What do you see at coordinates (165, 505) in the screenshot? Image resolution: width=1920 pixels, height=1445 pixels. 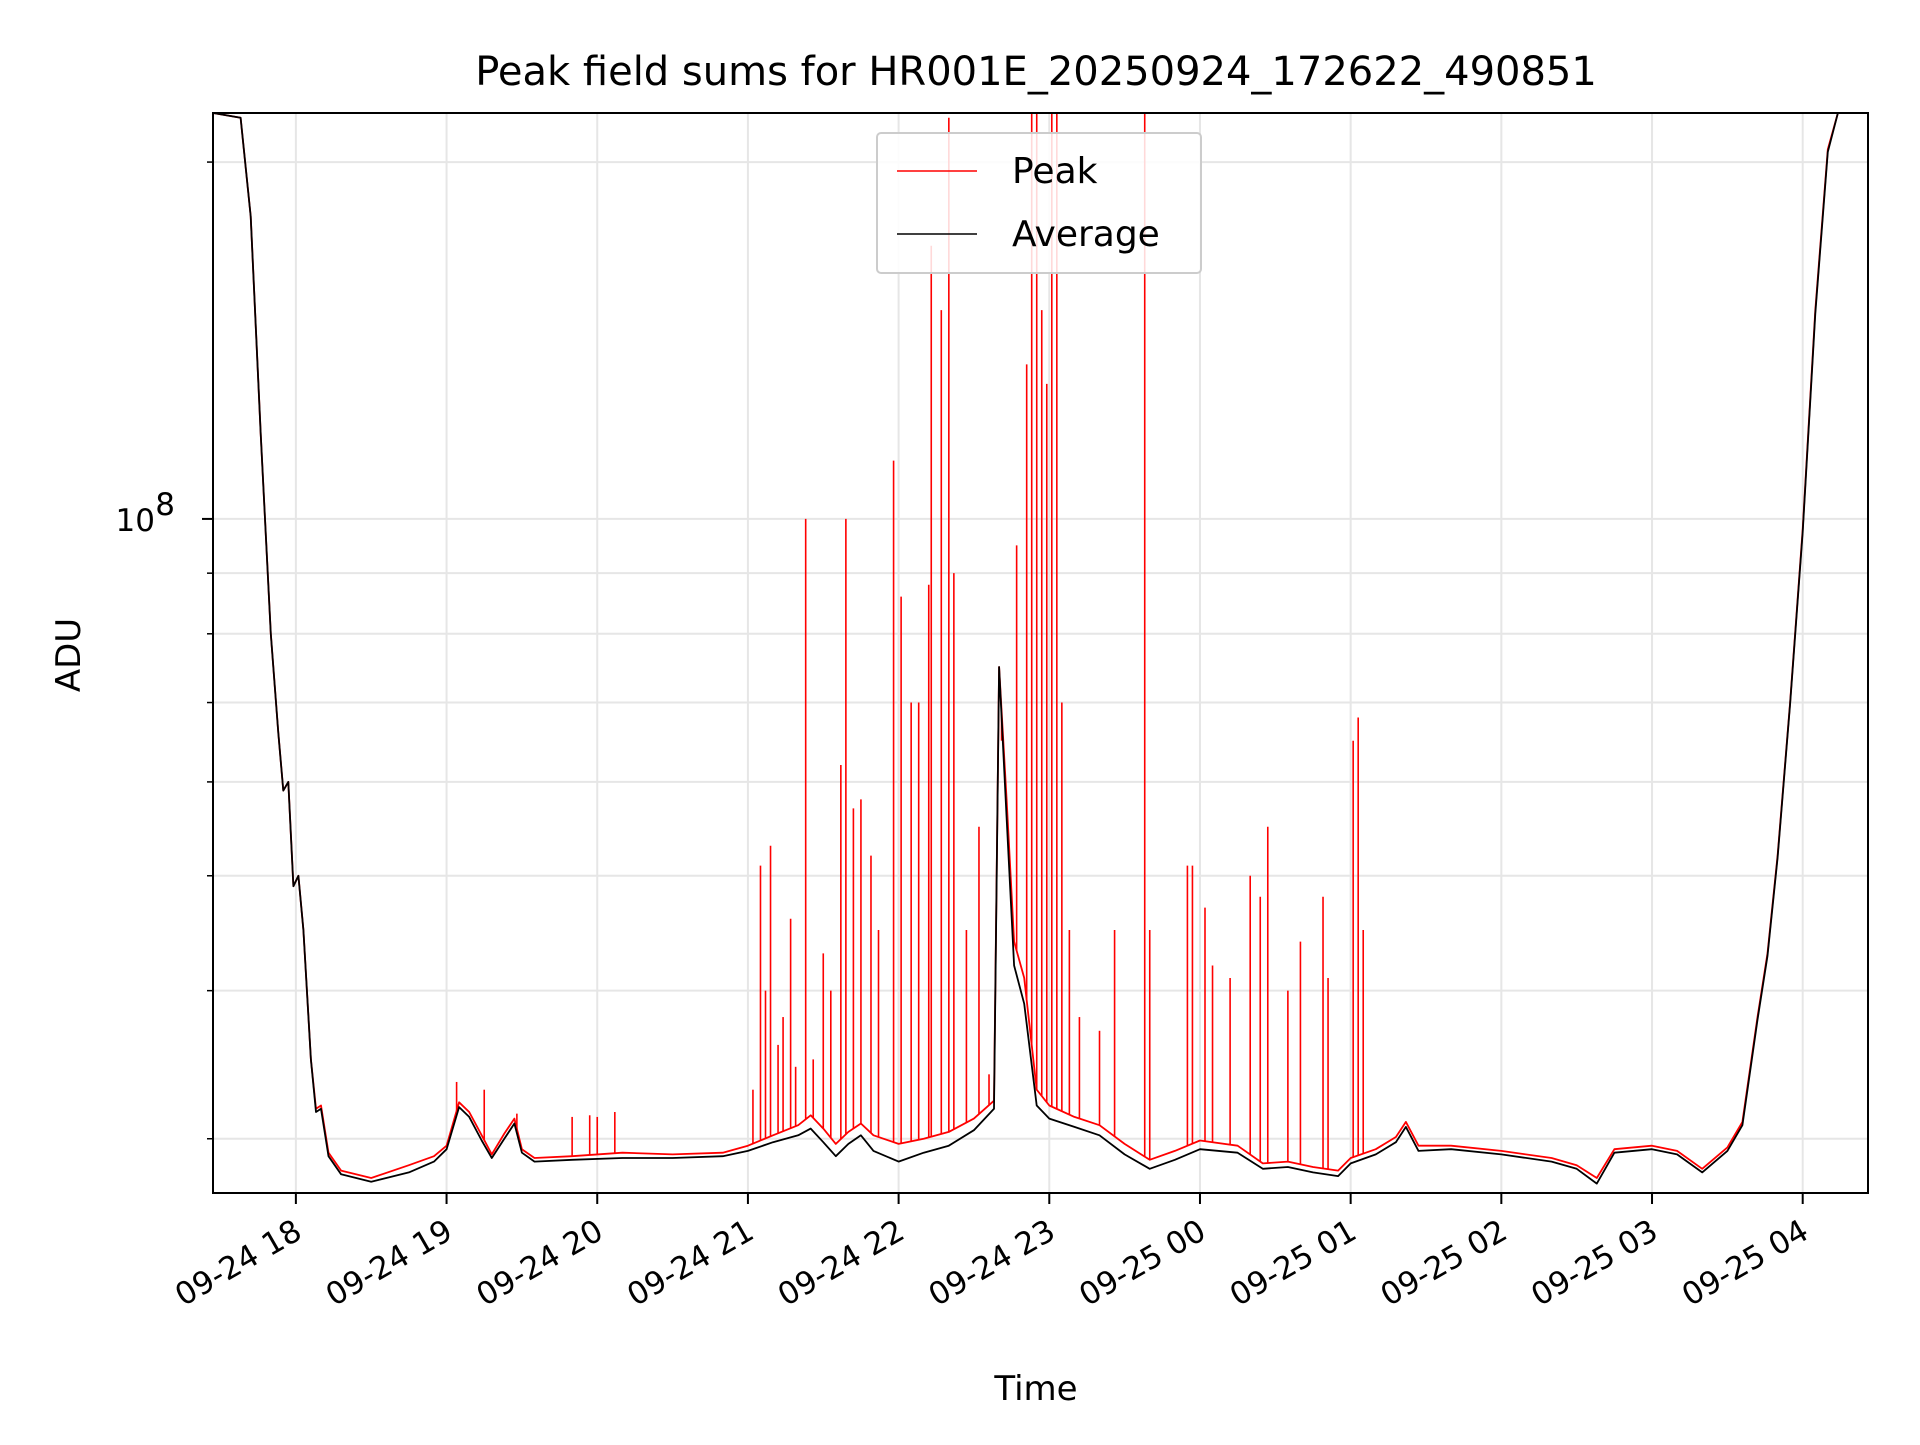 I see `y-tick-exponent: 8` at bounding box center [165, 505].